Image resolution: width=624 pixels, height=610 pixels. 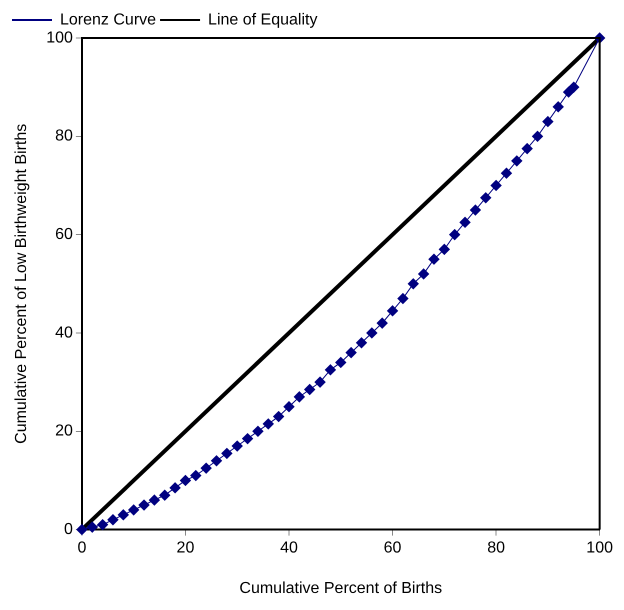 I want to click on x-tick-label: 40, so click(x=289, y=548).